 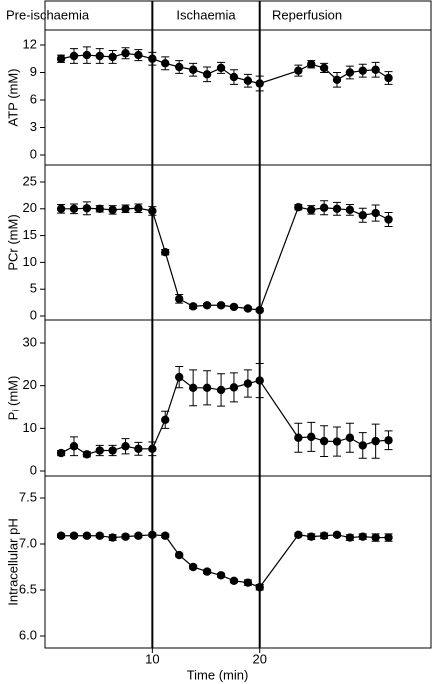 What do you see at coordinates (259, 658) in the screenshot?
I see `x-tick-label: 20` at bounding box center [259, 658].